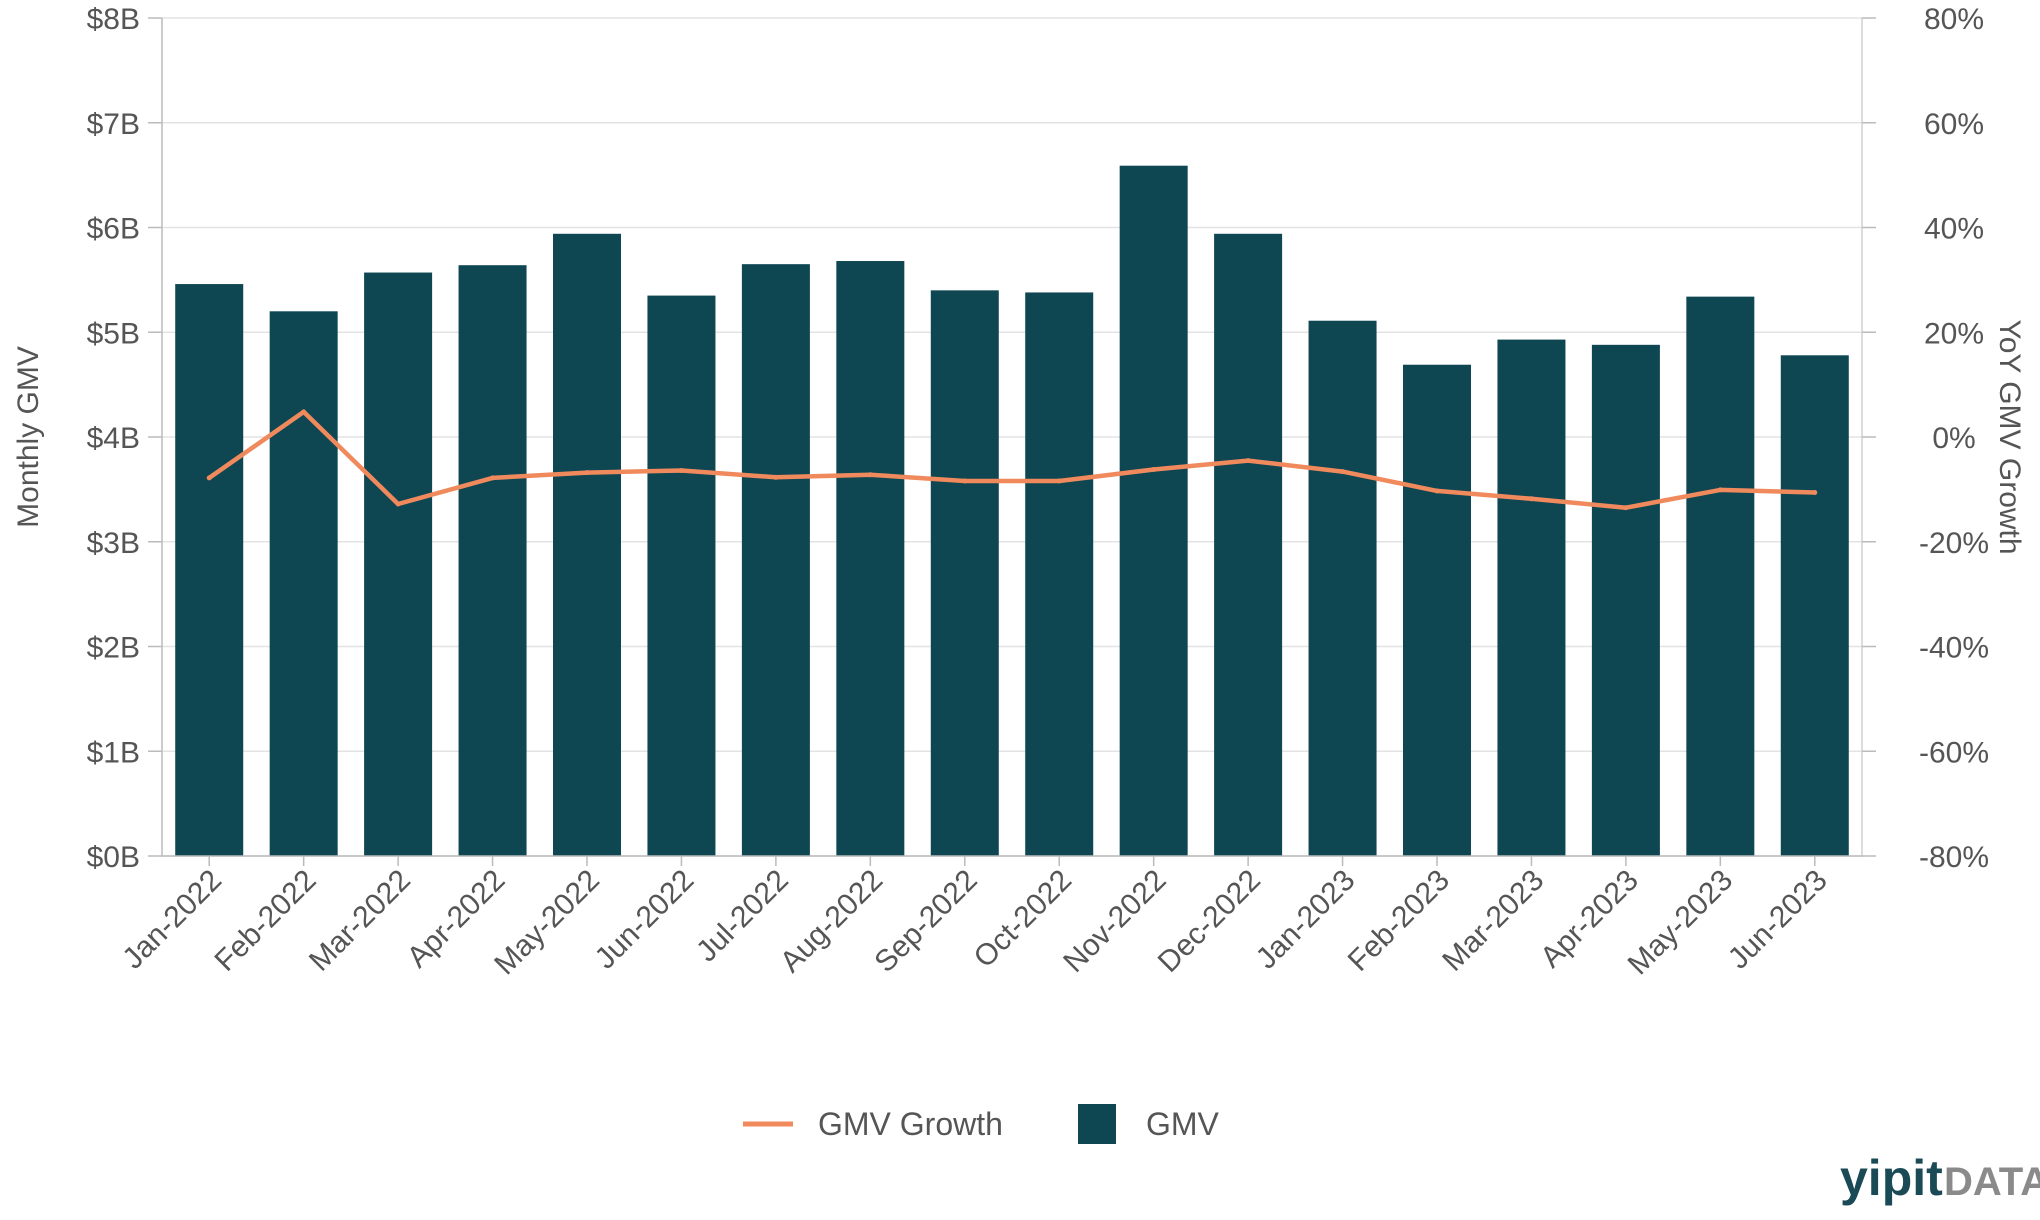 The height and width of the screenshot is (1220, 2040). What do you see at coordinates (1954, 333) in the screenshot?
I see `right-tick-label: 20%` at bounding box center [1954, 333].